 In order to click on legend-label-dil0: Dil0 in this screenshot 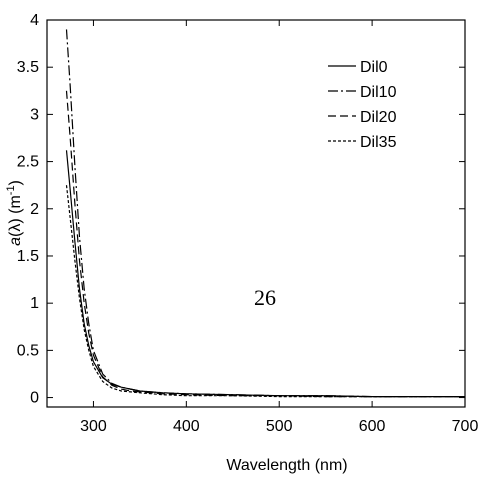, I will do `click(374, 67)`.